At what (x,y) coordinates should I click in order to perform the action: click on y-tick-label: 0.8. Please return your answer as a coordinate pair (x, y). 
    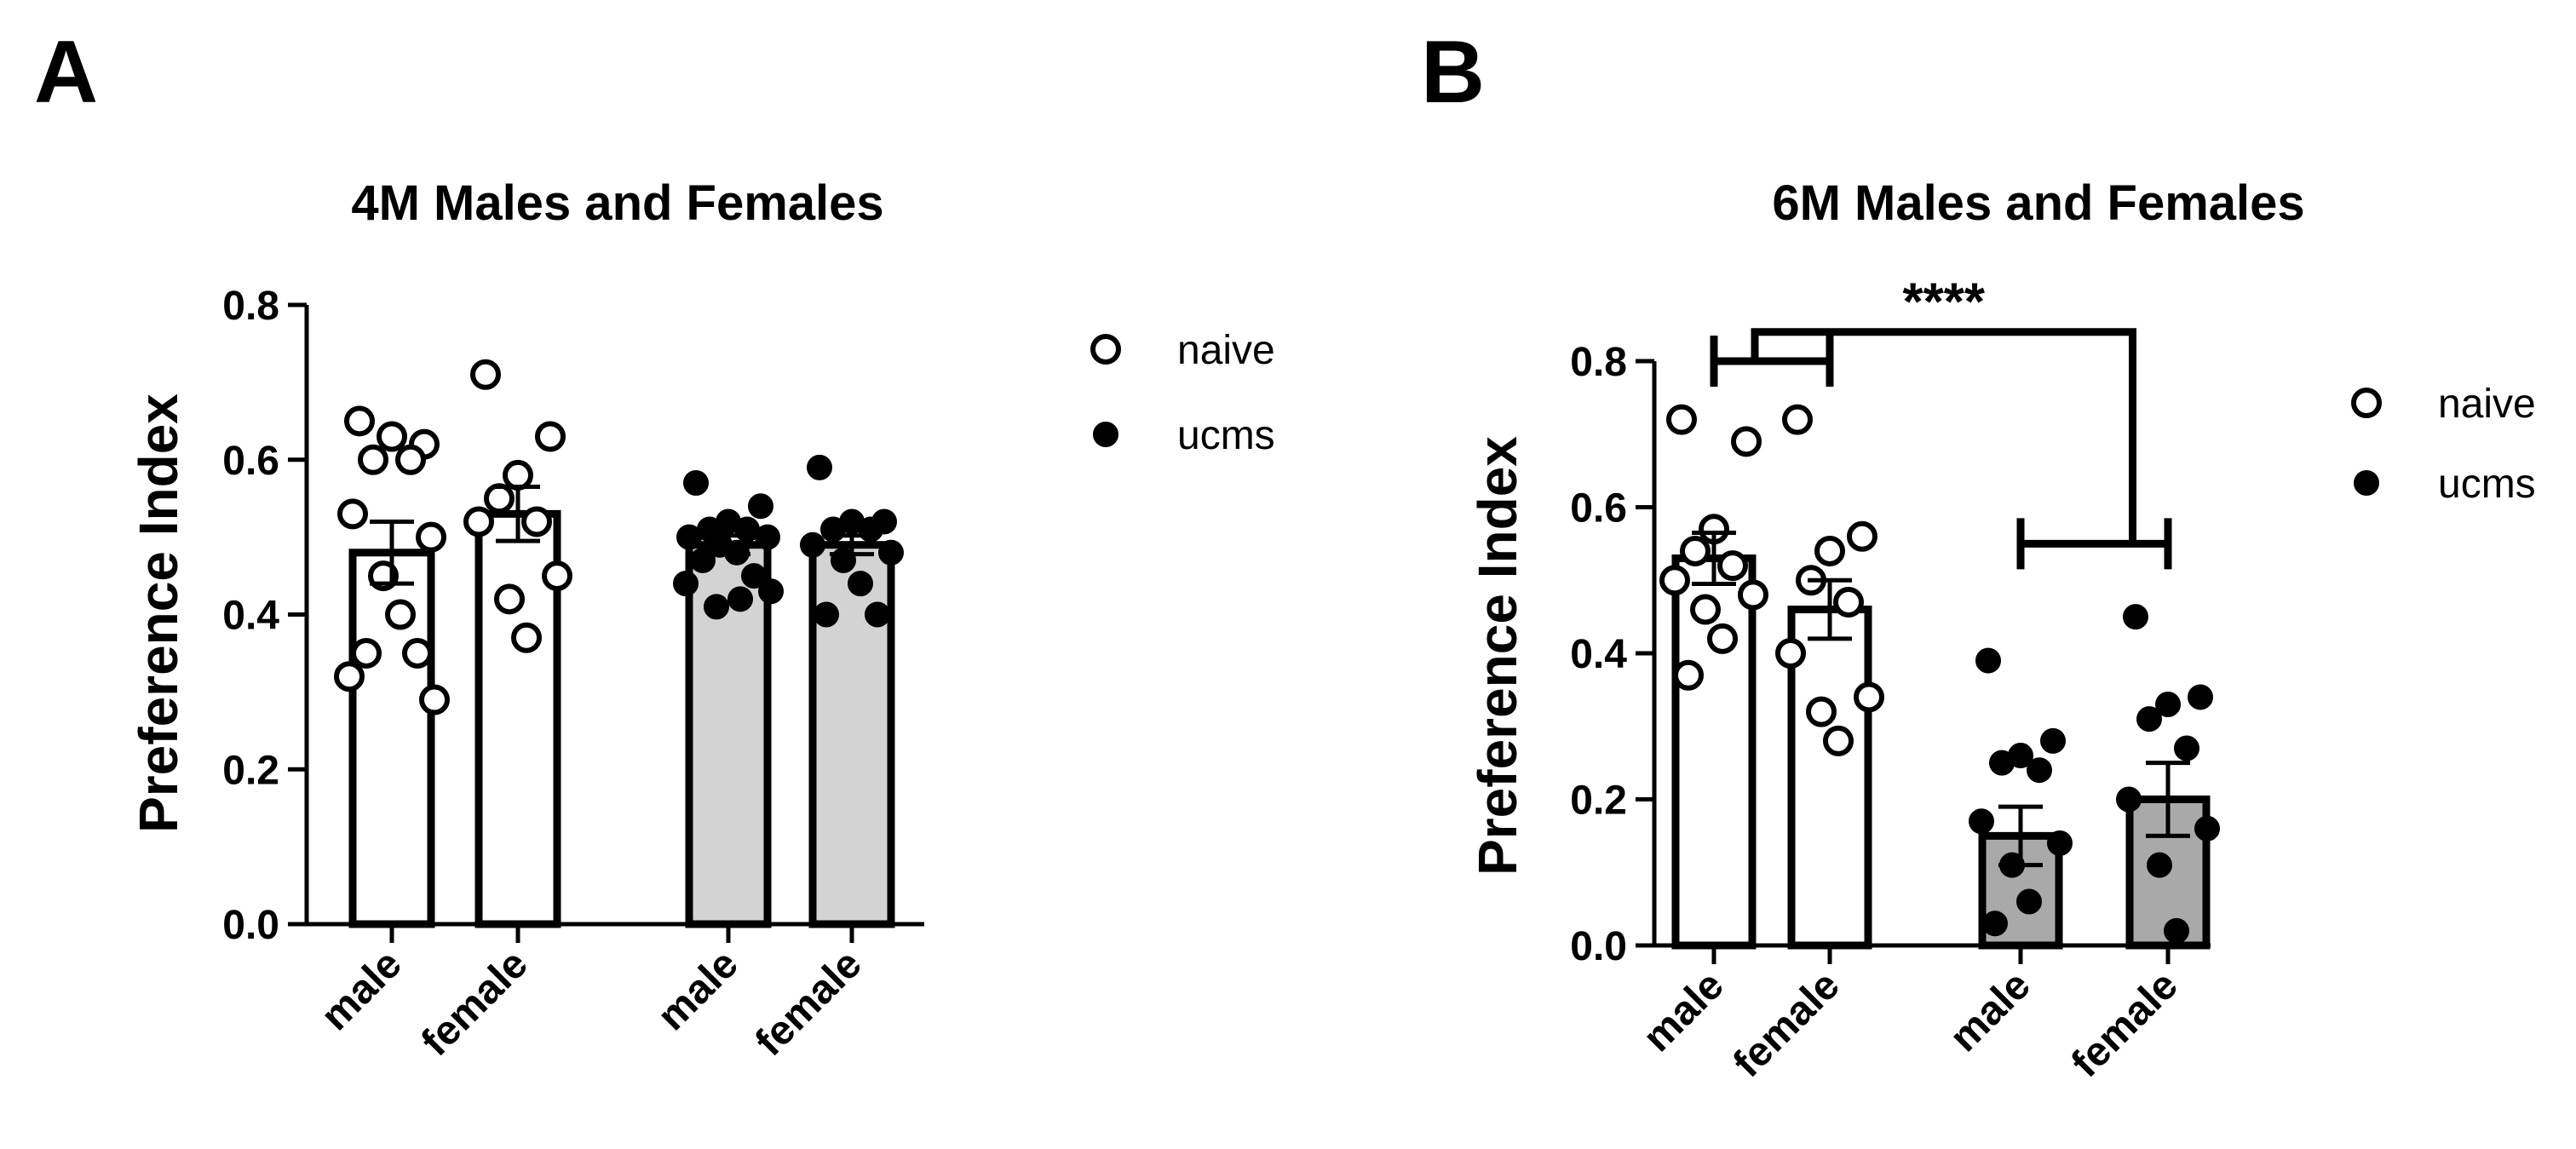
    Looking at the image, I should click on (251, 306).